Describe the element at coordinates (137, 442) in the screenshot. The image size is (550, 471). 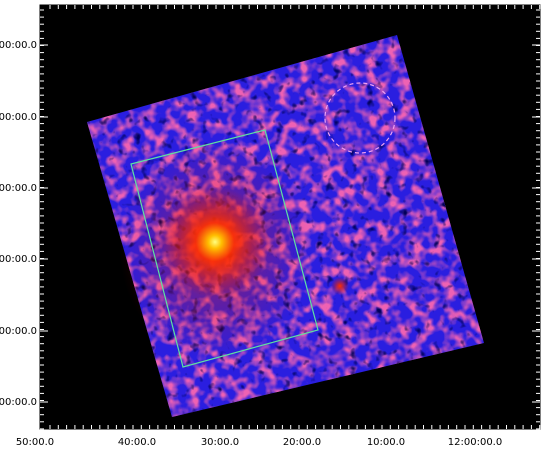
I see `x-tick-label: 40:00.0` at that location.